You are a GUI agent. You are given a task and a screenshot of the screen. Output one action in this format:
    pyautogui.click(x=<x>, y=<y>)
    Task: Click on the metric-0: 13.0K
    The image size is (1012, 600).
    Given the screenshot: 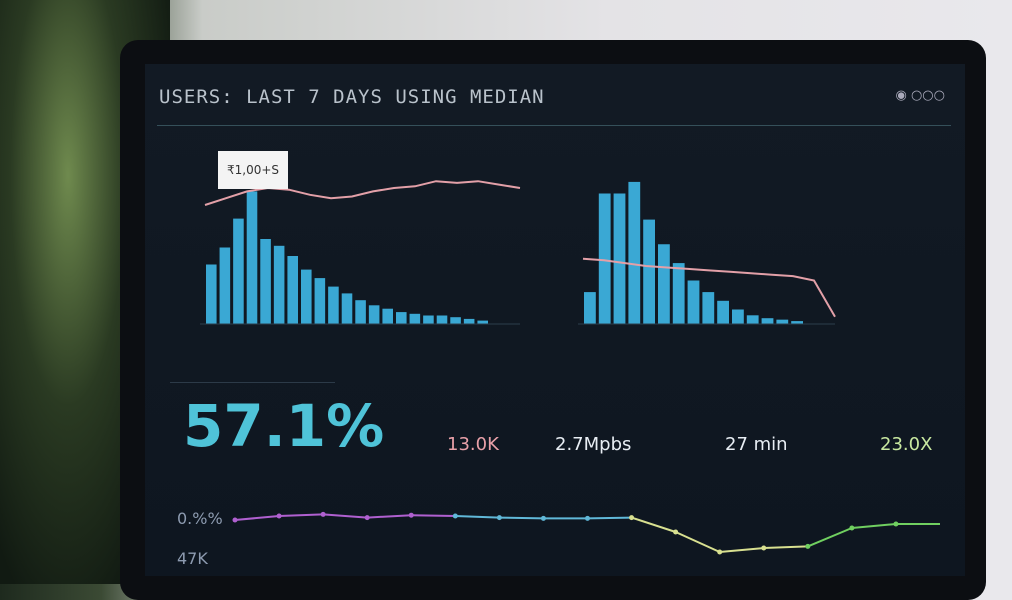 What is the action you would take?
    pyautogui.click(x=473, y=444)
    